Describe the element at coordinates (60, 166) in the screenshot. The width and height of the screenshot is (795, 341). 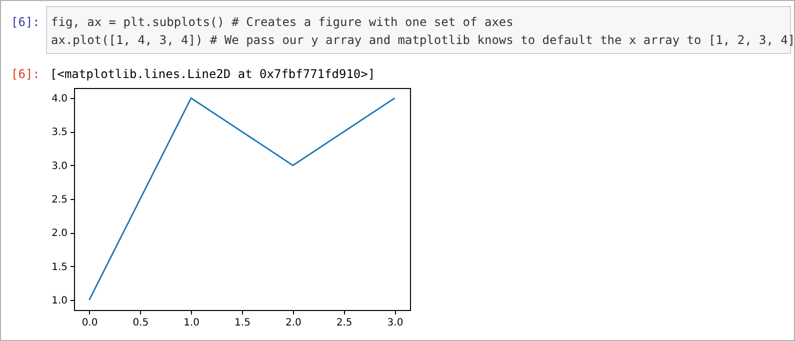
I see `y-tick-label: 3.0` at that location.